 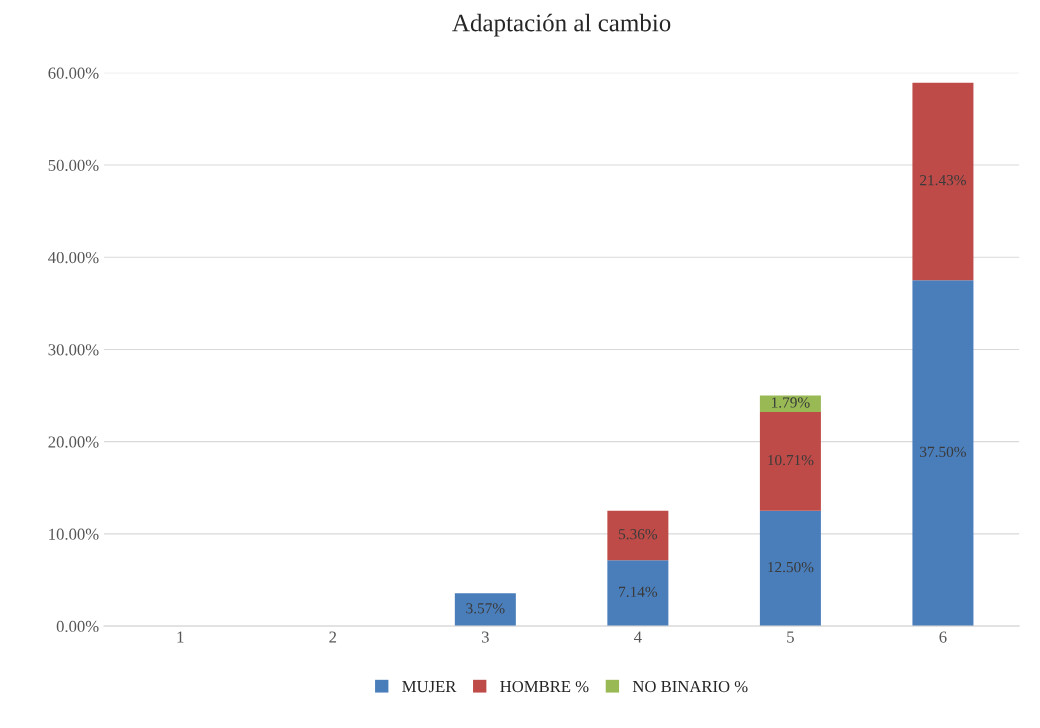 What do you see at coordinates (485, 637) in the screenshot?
I see `x-tick-label: 3` at bounding box center [485, 637].